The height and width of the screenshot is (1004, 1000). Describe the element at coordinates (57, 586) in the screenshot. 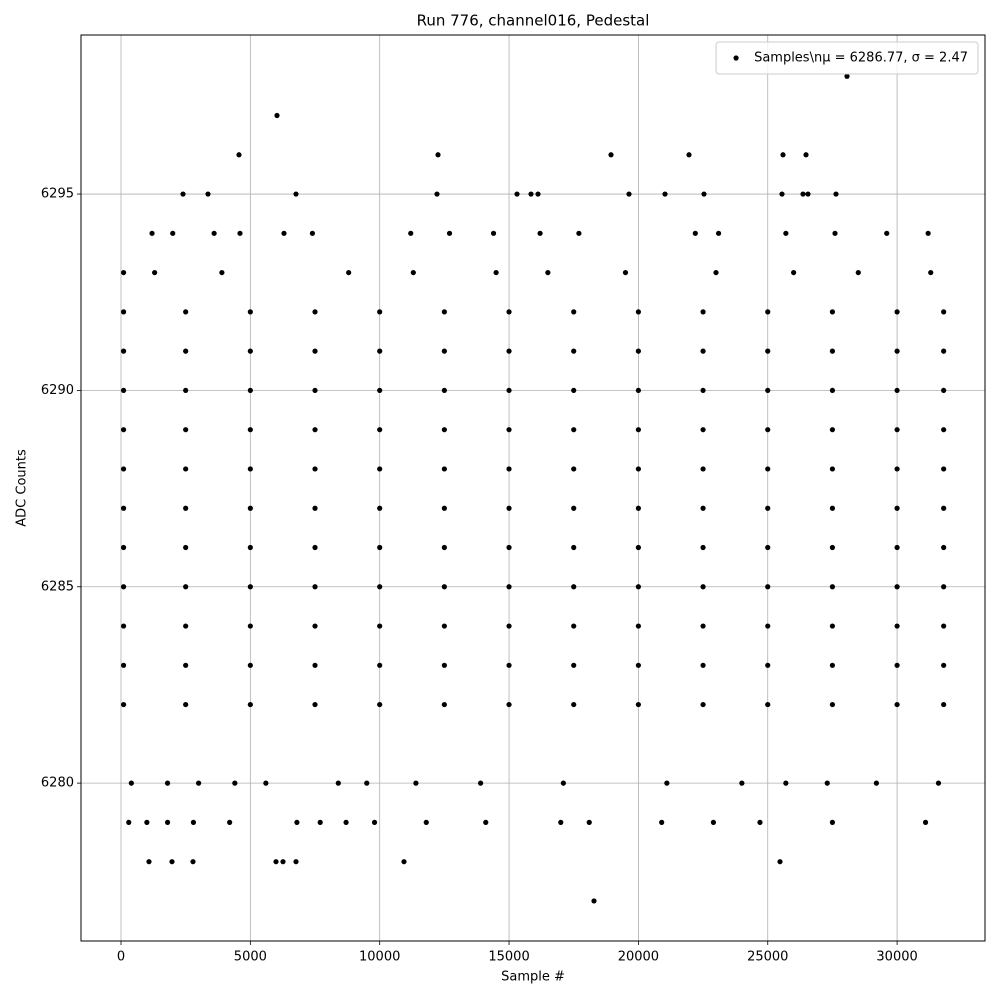

I see `y-tick-label: 6285` at that location.